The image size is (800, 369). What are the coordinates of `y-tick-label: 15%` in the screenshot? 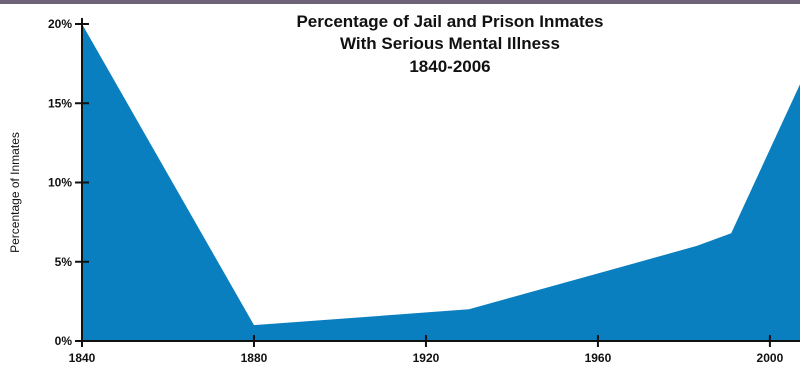 It's located at (60, 103).